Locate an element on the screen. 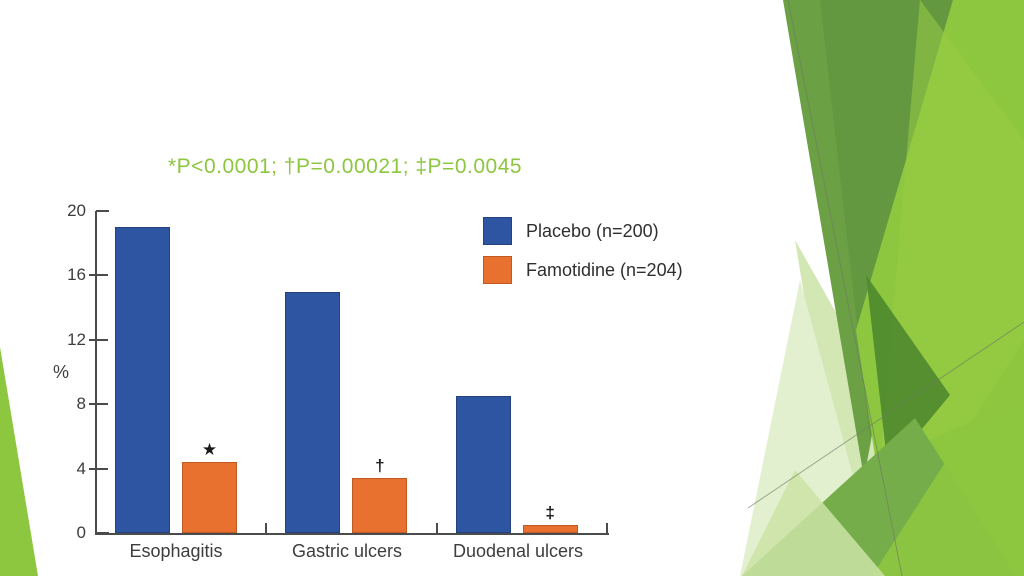 The width and height of the screenshot is (1024, 576). legend-label-famotidine: Famotidine (n=204) is located at coordinates (604, 269).